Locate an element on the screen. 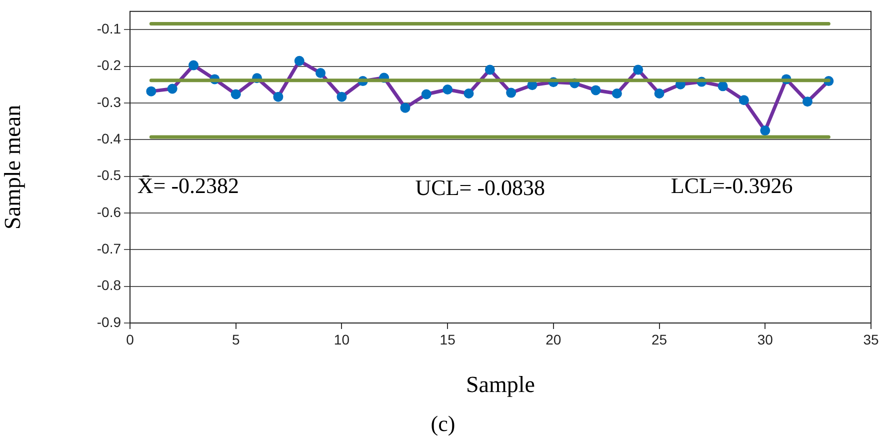 The height and width of the screenshot is (442, 886). x-tick-label: 10 is located at coordinates (342, 339).